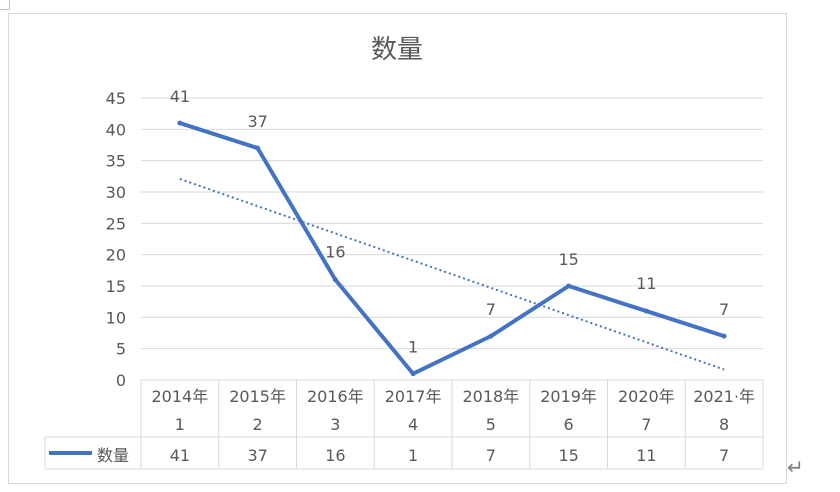  Describe the element at coordinates (5, 5) in the screenshot. I see `page-corner-mark` at that location.